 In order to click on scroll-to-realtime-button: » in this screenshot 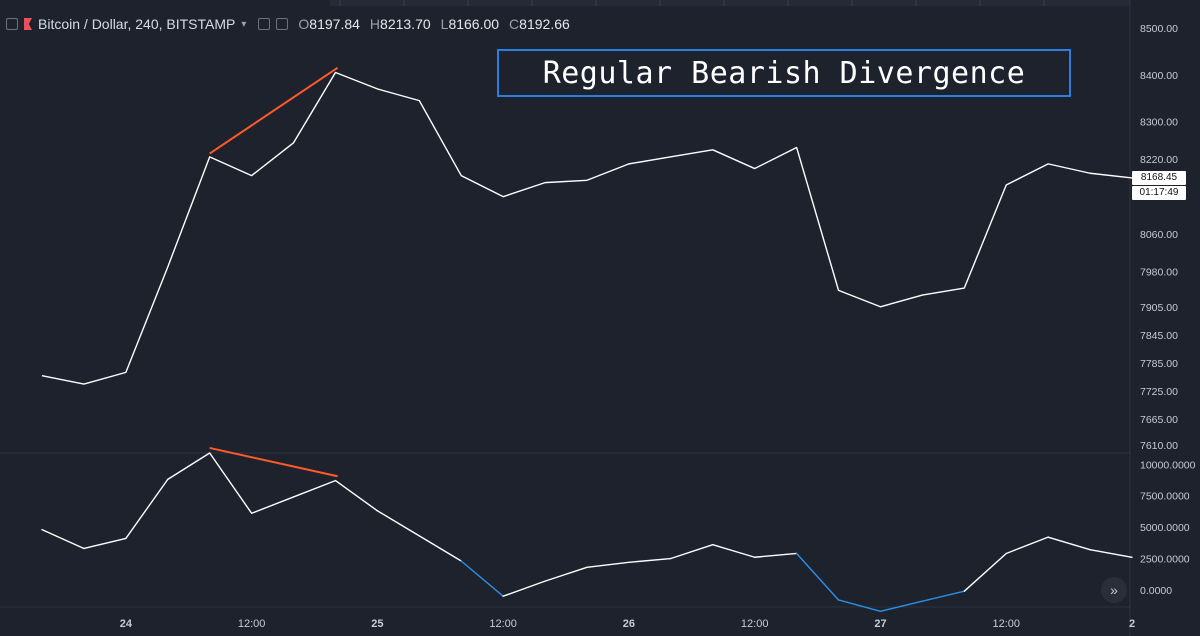, I will do `click(1114, 590)`.